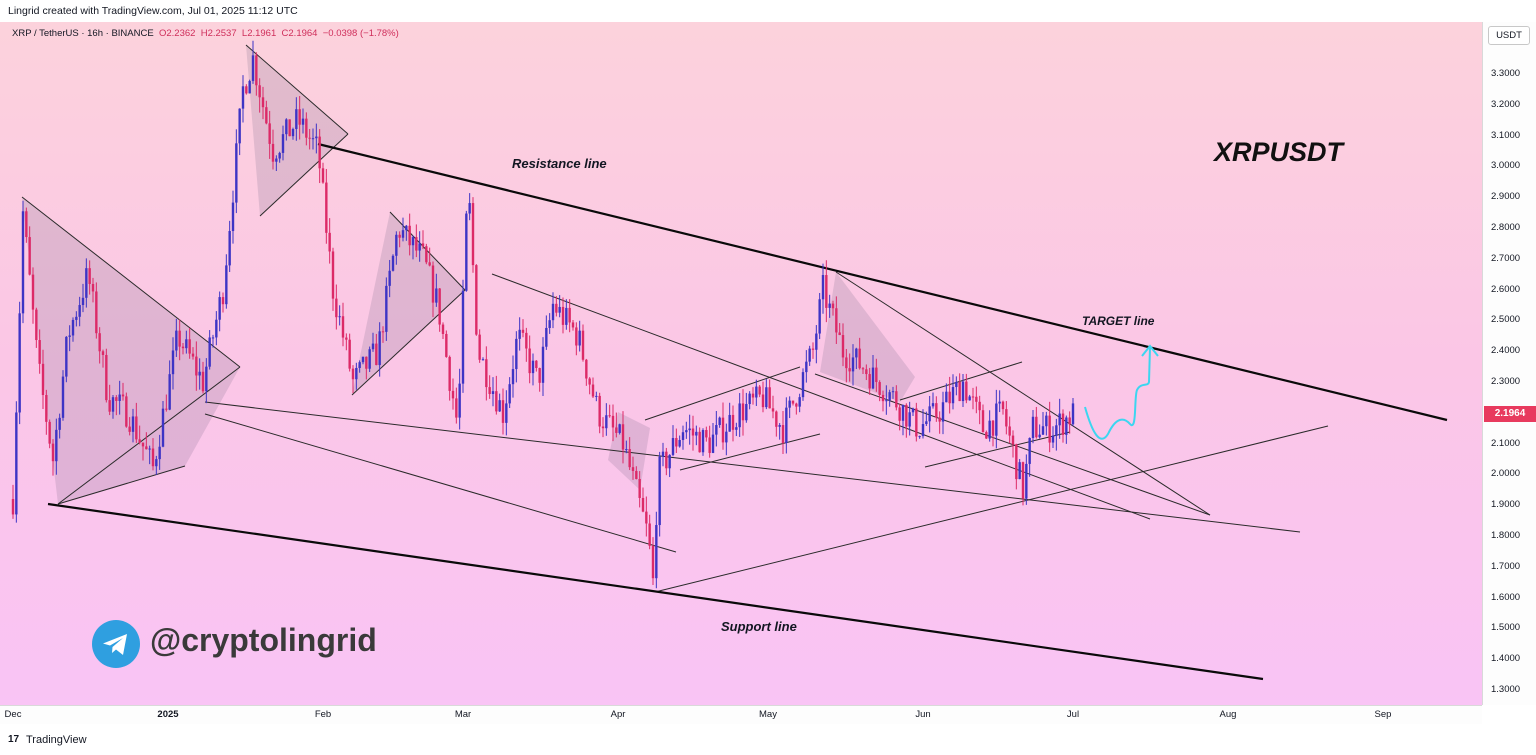  What do you see at coordinates (299, 33) in the screenshot?
I see `legend-close: C2.1964` at bounding box center [299, 33].